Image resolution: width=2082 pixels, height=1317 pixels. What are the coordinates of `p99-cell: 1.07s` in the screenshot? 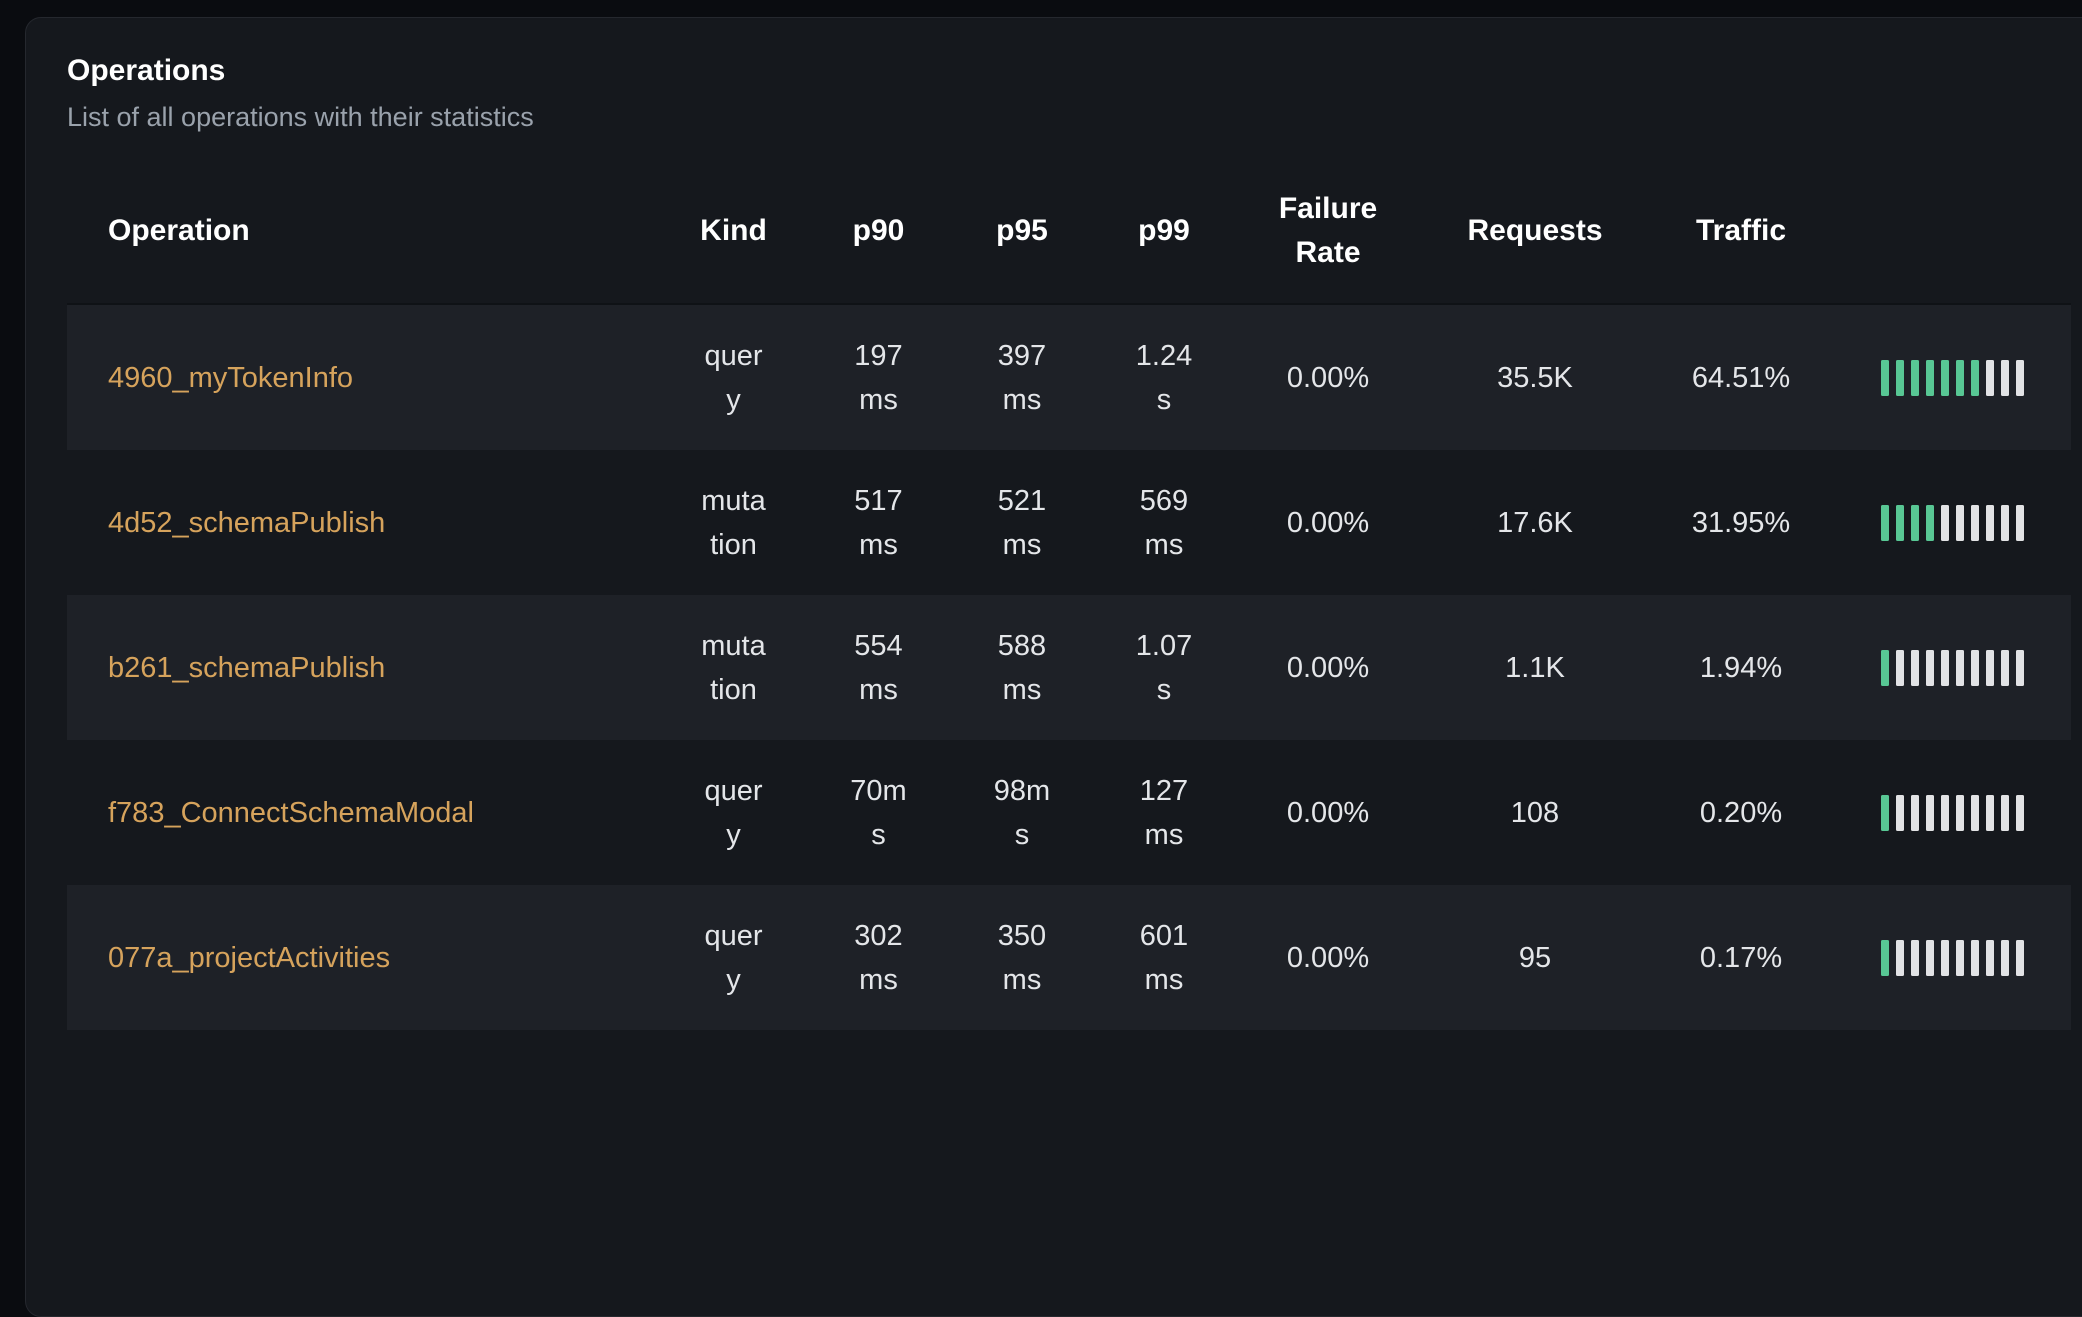 It's located at (1164, 667).